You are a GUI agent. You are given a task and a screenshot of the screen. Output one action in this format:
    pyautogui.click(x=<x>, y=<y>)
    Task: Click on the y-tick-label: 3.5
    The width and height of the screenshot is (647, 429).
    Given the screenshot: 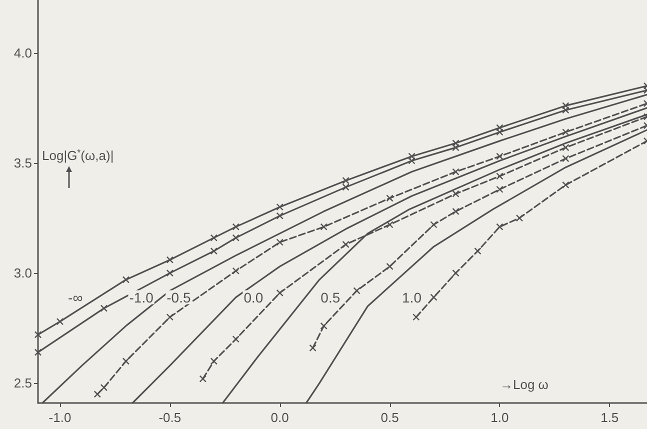 What is the action you would take?
    pyautogui.click(x=23, y=162)
    